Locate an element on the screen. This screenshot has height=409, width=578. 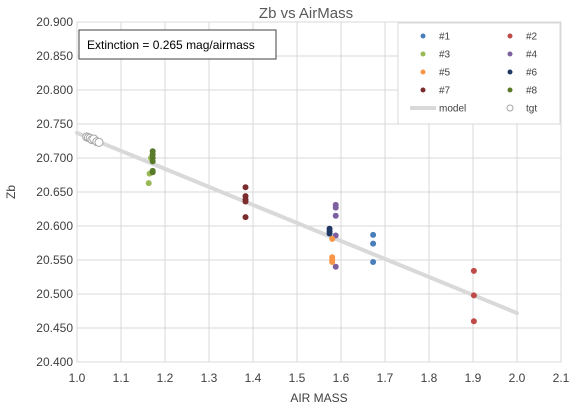
x-tick-label: 1.5 is located at coordinates (297, 378).